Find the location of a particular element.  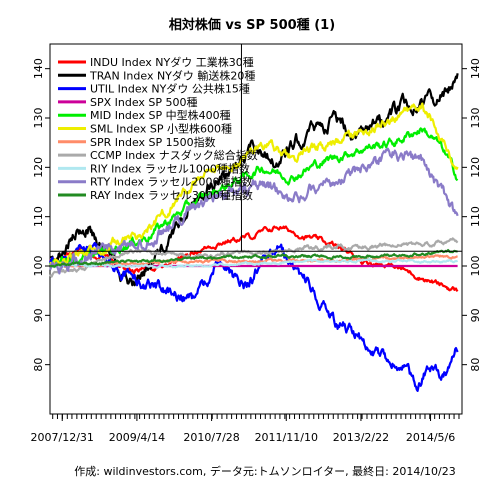

x-tick-label: 2011/11/10 is located at coordinates (286, 437).